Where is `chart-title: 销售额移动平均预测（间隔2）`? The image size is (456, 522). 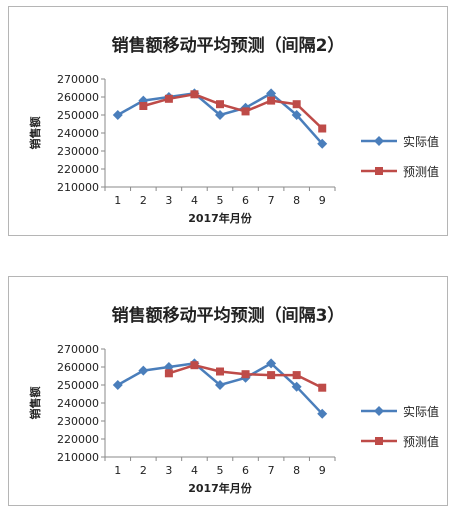
chart-title: 销售额移动平均预测（间隔2） is located at coordinates (228, 46).